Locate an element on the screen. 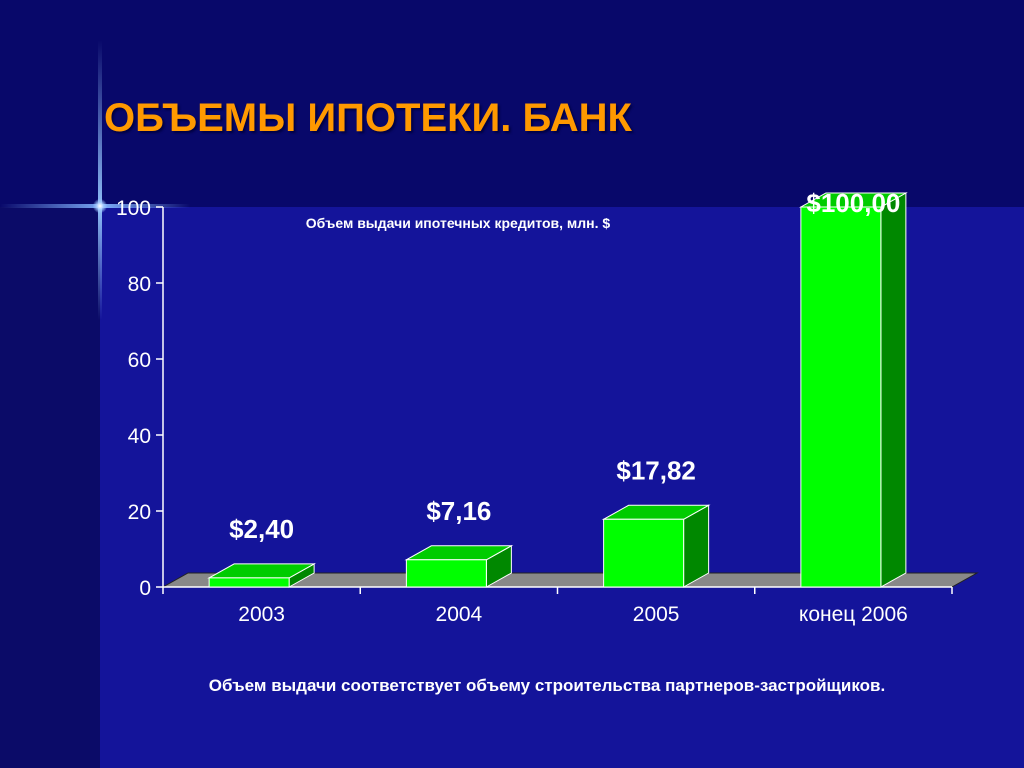  y-tick-label: 20 is located at coordinates (139, 512).